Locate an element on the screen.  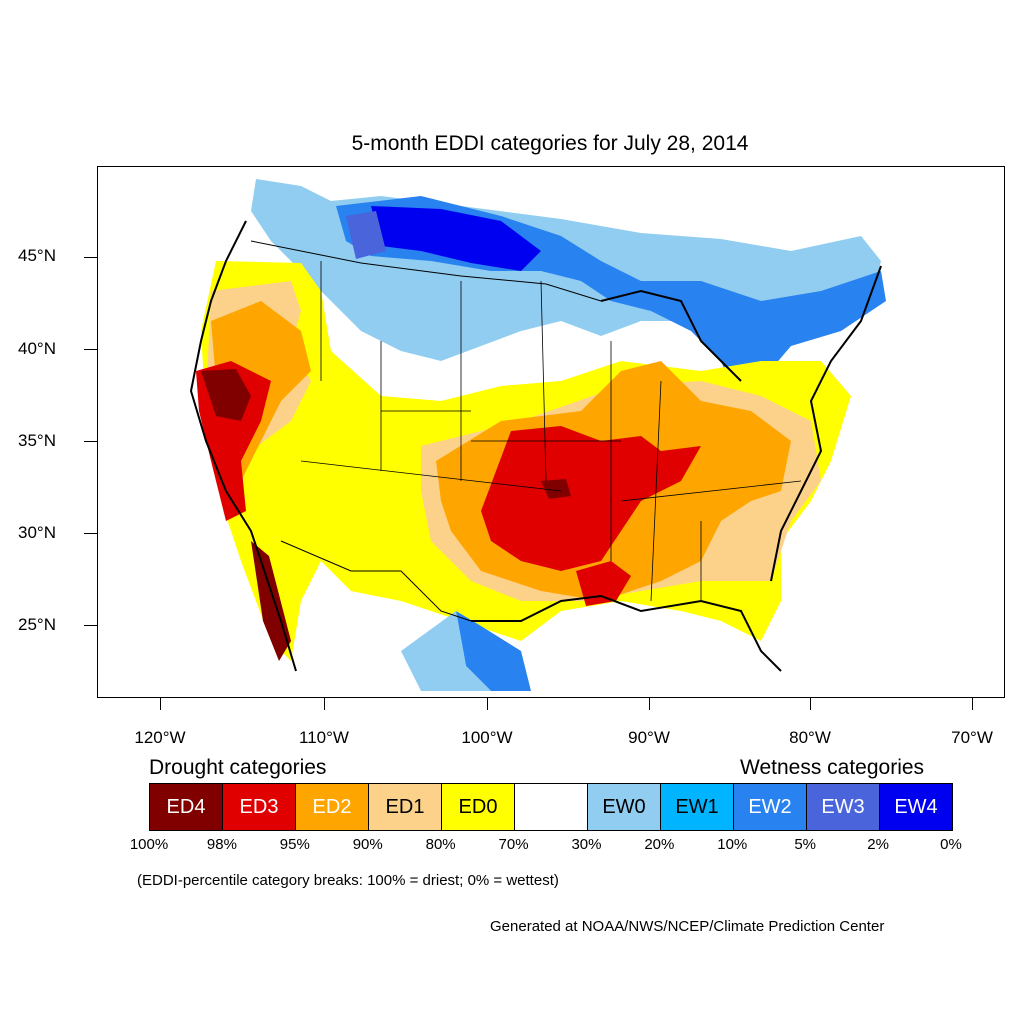
legend-break-label: 0% is located at coordinates (951, 844).